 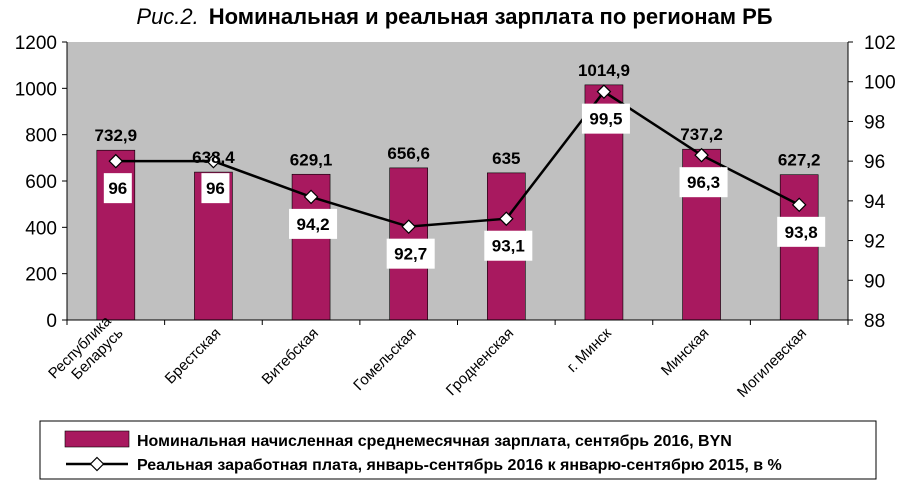 What do you see at coordinates (874, 281) in the screenshot?
I see `y-right-tick-label: 90` at bounding box center [874, 281].